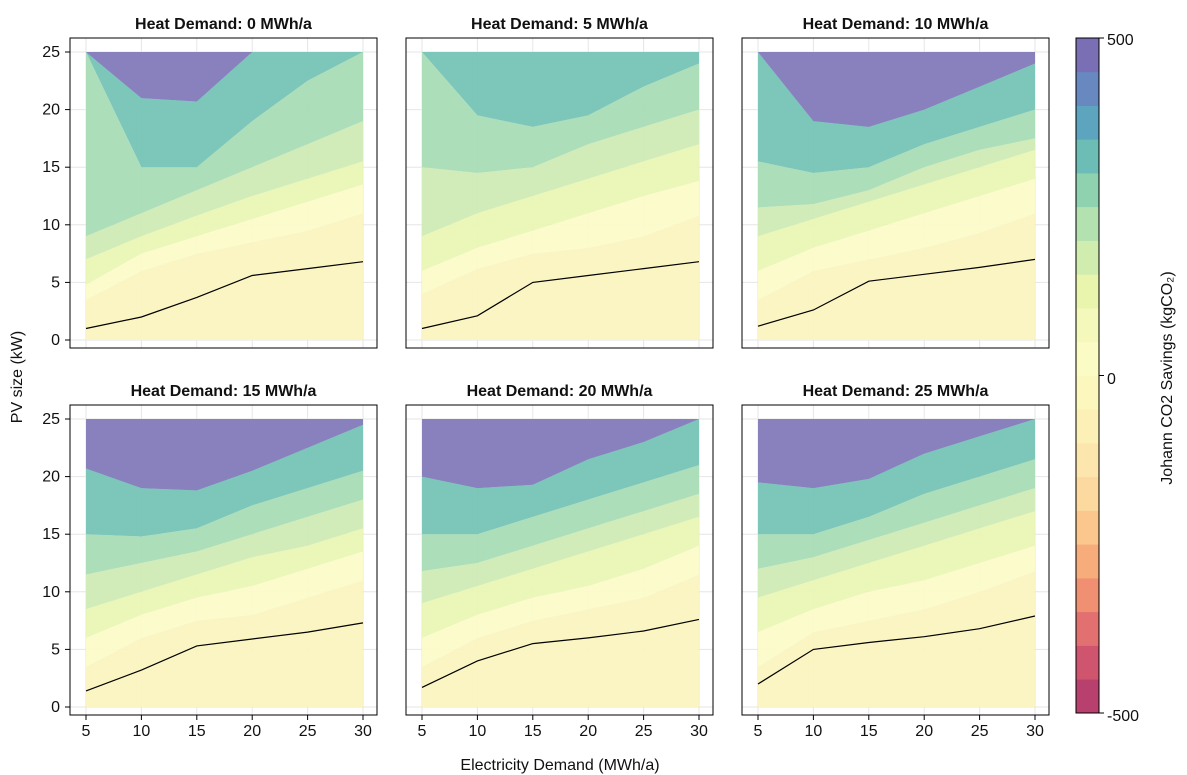 The image size is (1187, 775). Describe the element at coordinates (1123, 716) in the screenshot. I see `colorbar-tick-min: -500` at that location.